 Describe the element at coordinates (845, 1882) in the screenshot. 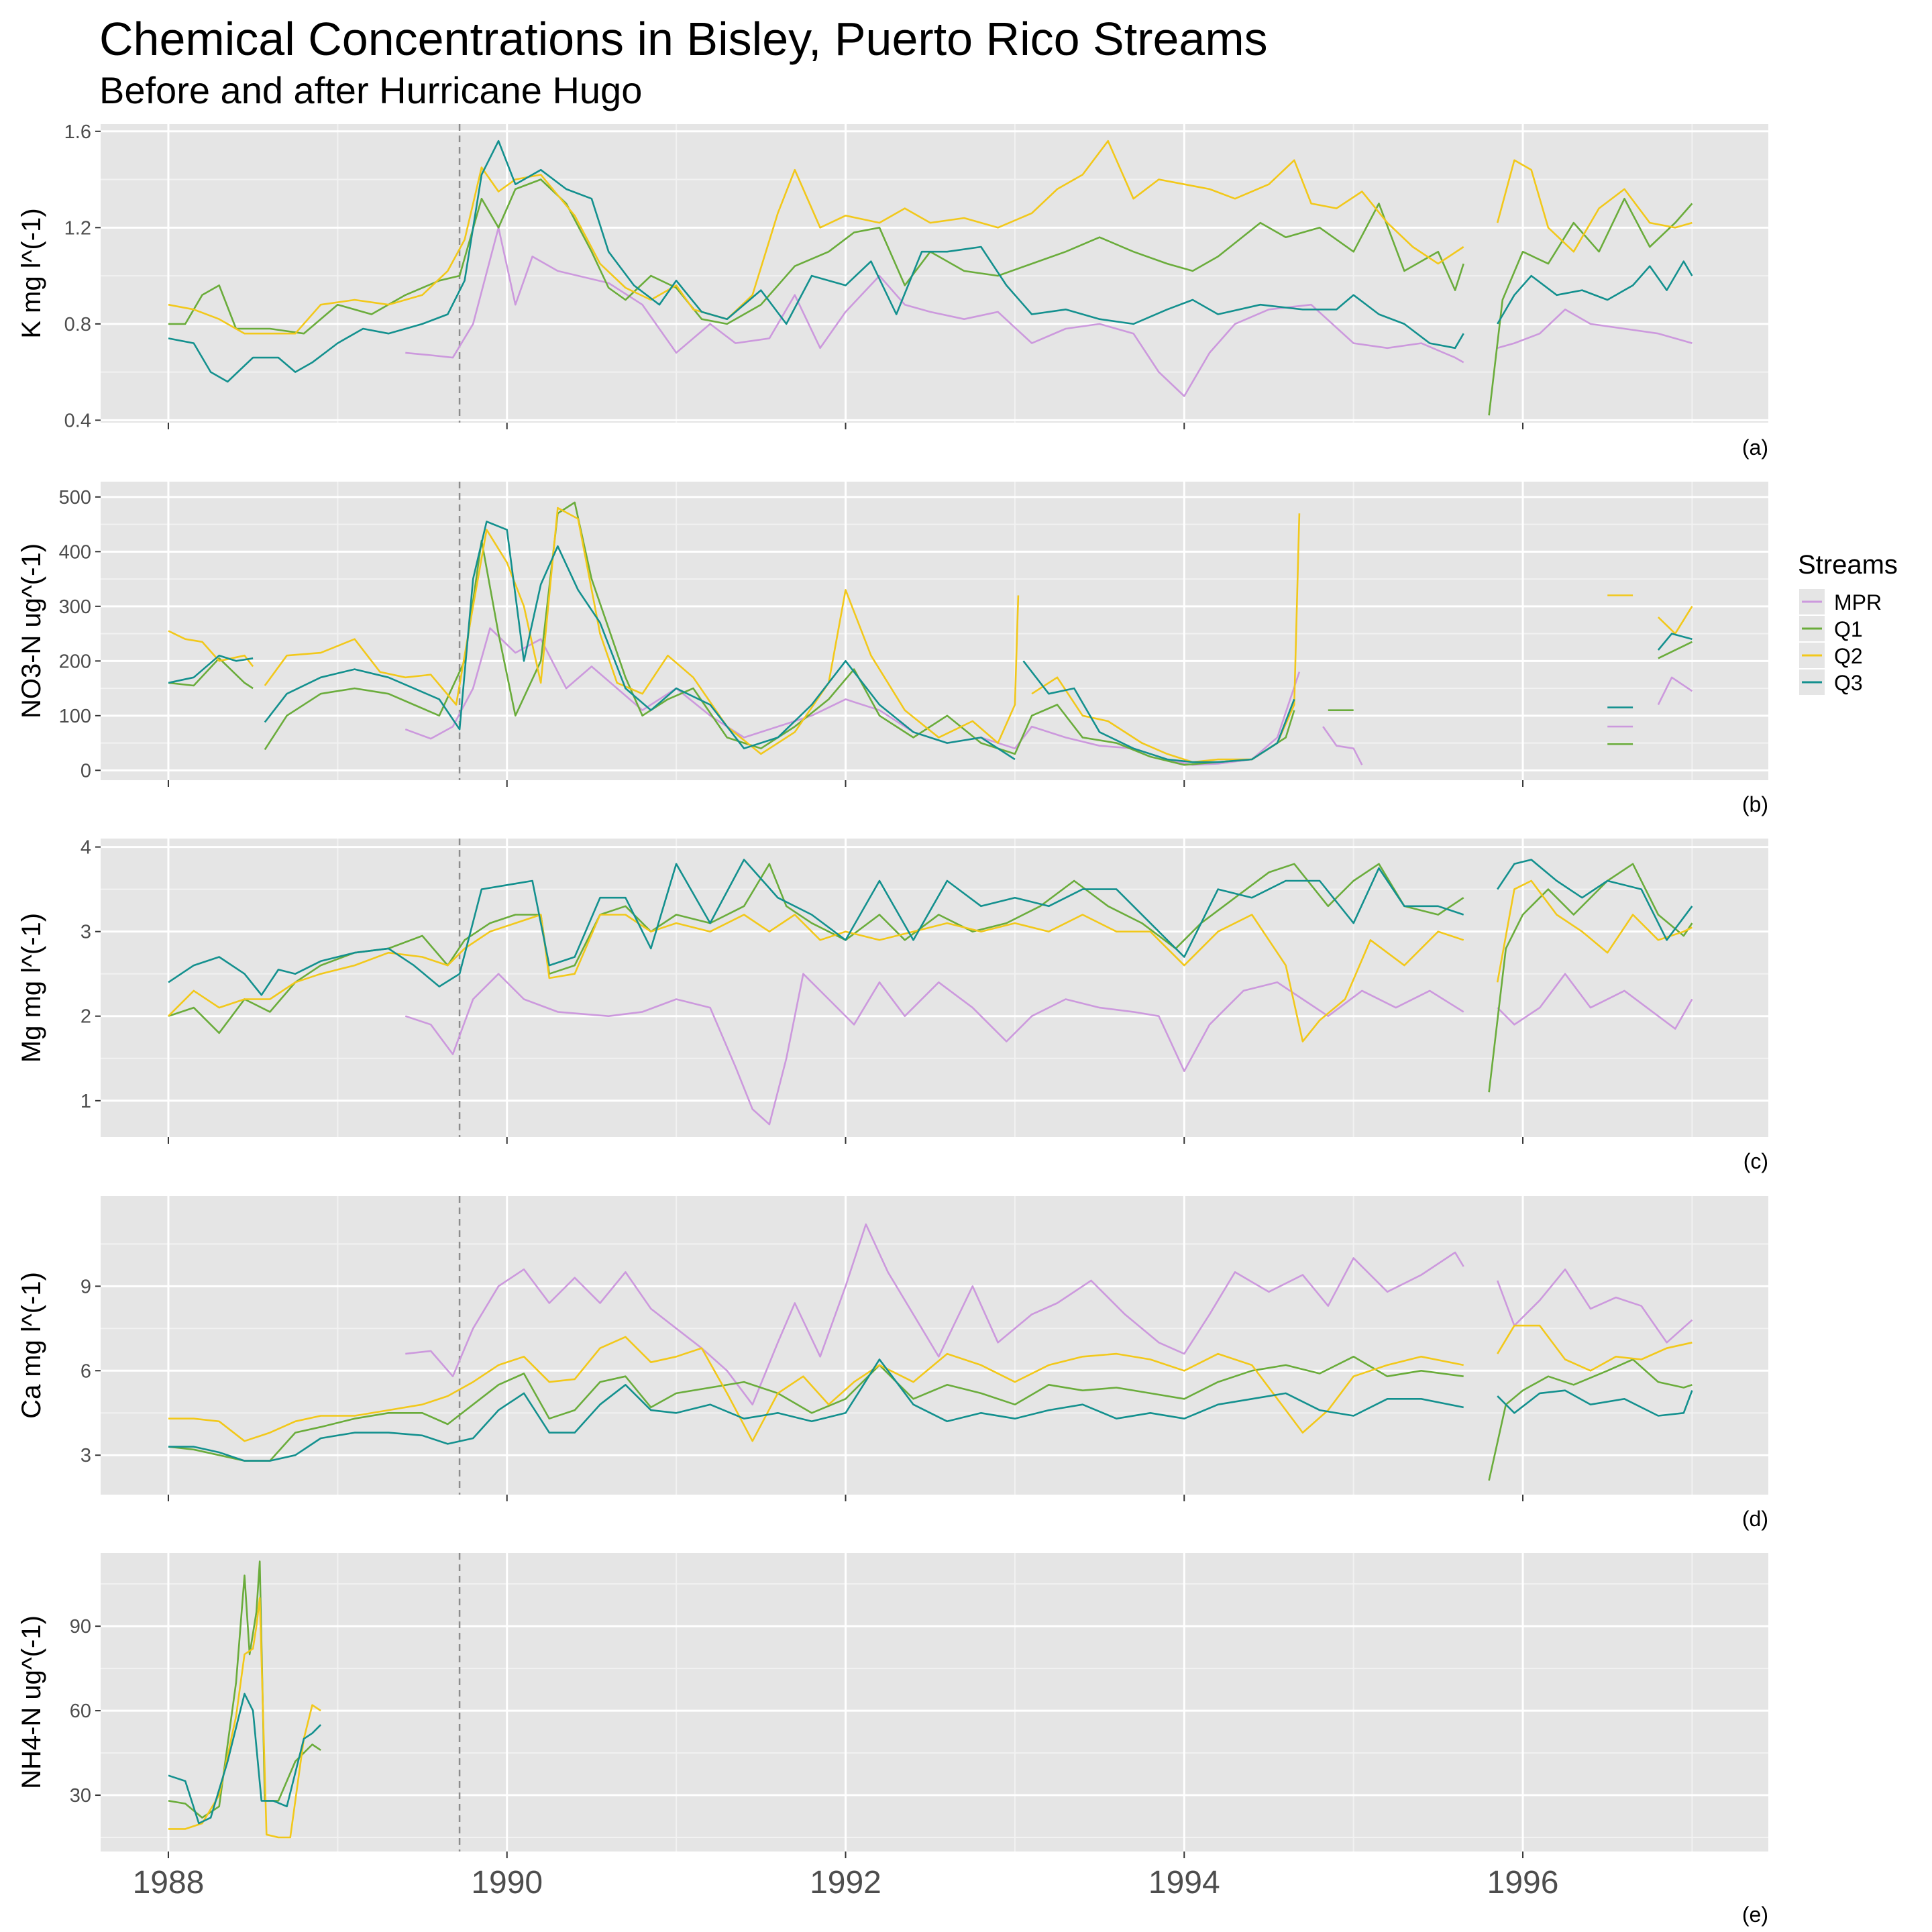

I see `x-tick-label: 1992` at that location.